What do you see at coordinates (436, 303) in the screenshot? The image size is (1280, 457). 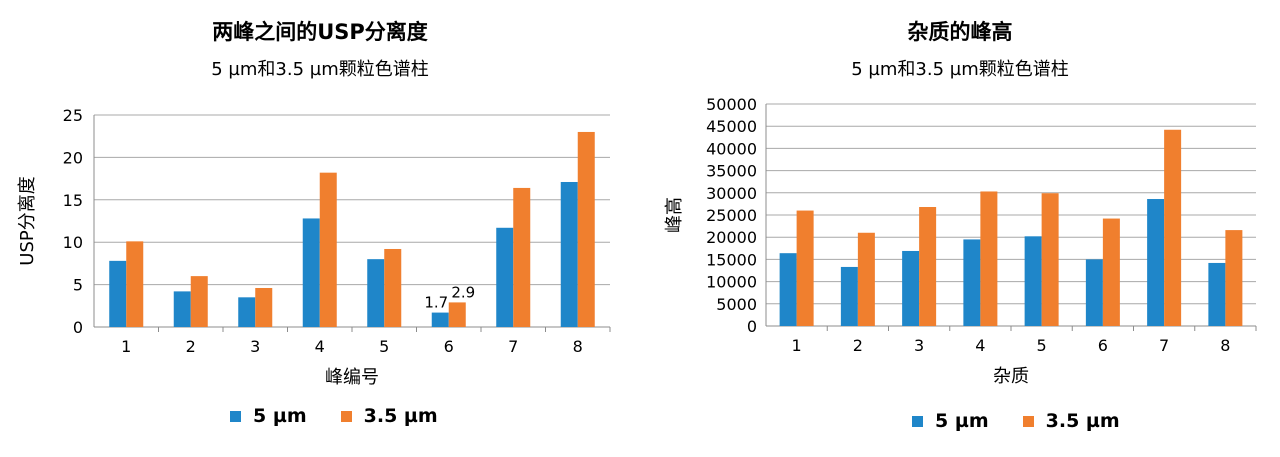 I see `data-label: 1.7` at bounding box center [436, 303].